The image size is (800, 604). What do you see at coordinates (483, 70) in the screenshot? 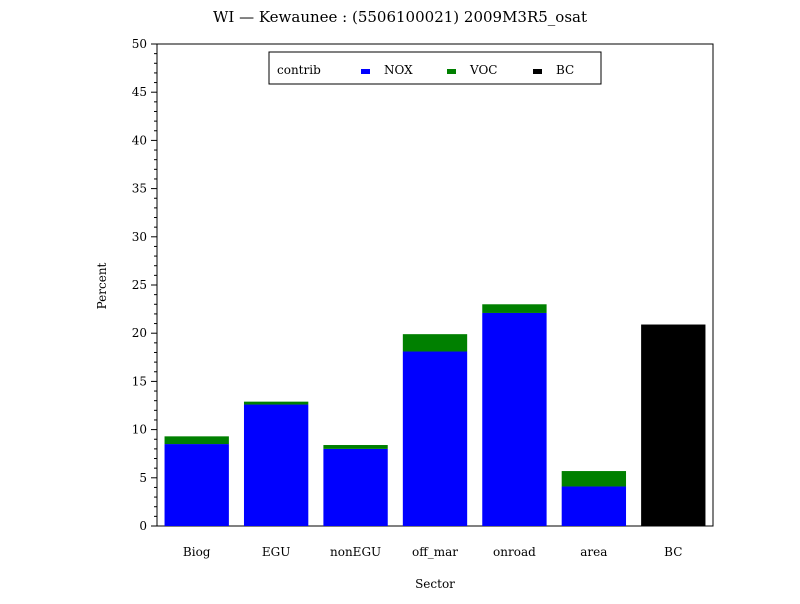
I see `legend-label-VOC: VOC` at bounding box center [483, 70].